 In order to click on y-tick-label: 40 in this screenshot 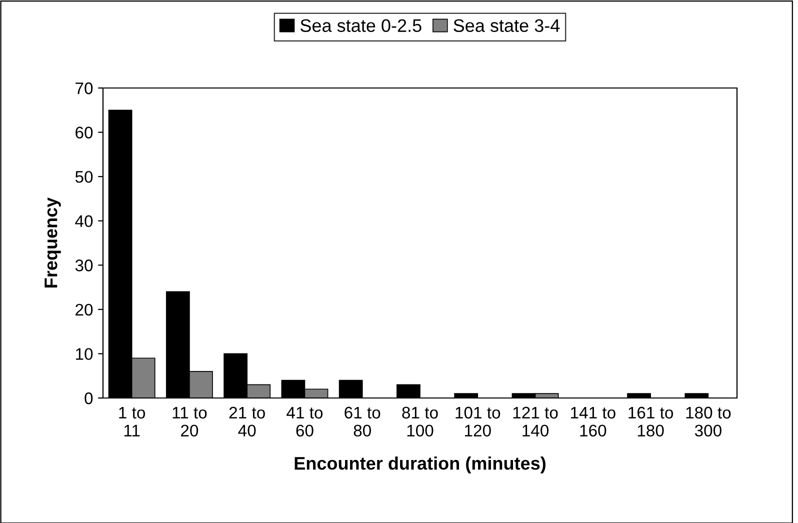, I will do `click(84, 221)`.